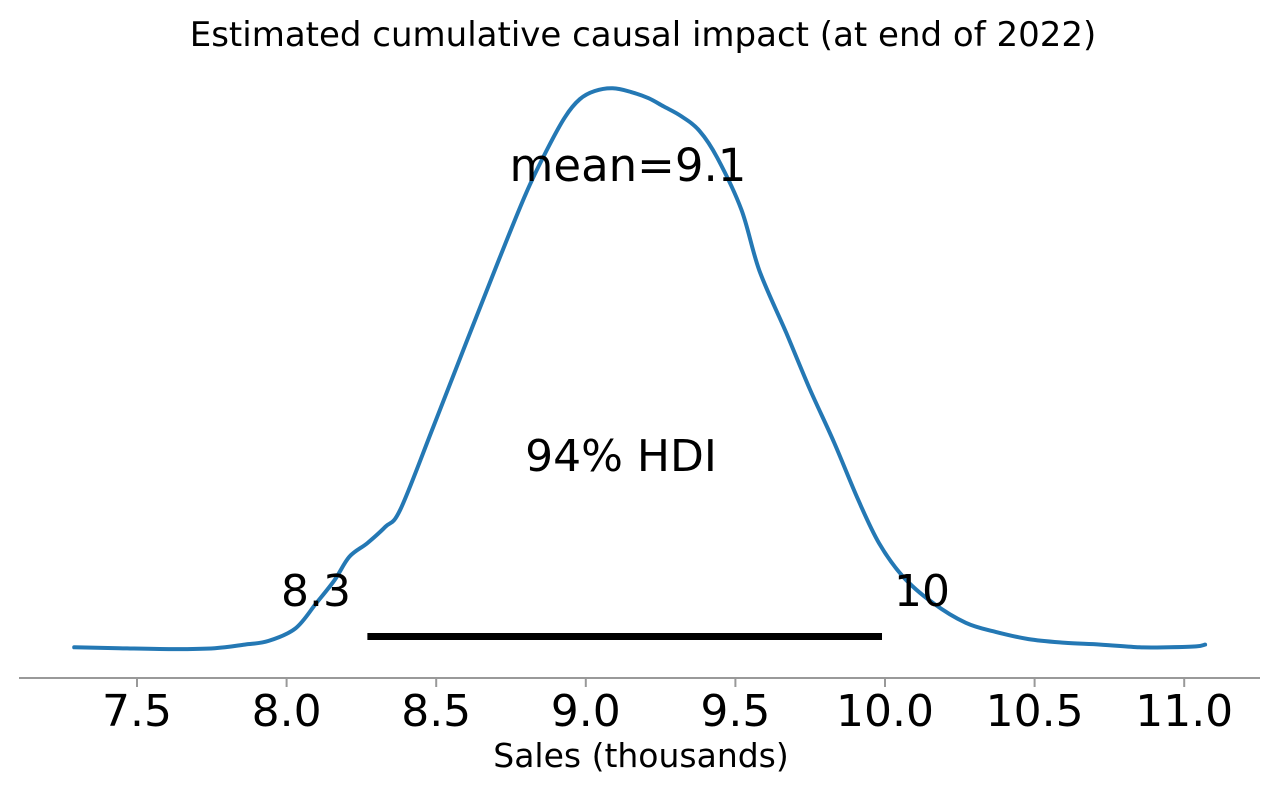  I want to click on hdi-probability-label: 94% HDI, so click(621, 456).